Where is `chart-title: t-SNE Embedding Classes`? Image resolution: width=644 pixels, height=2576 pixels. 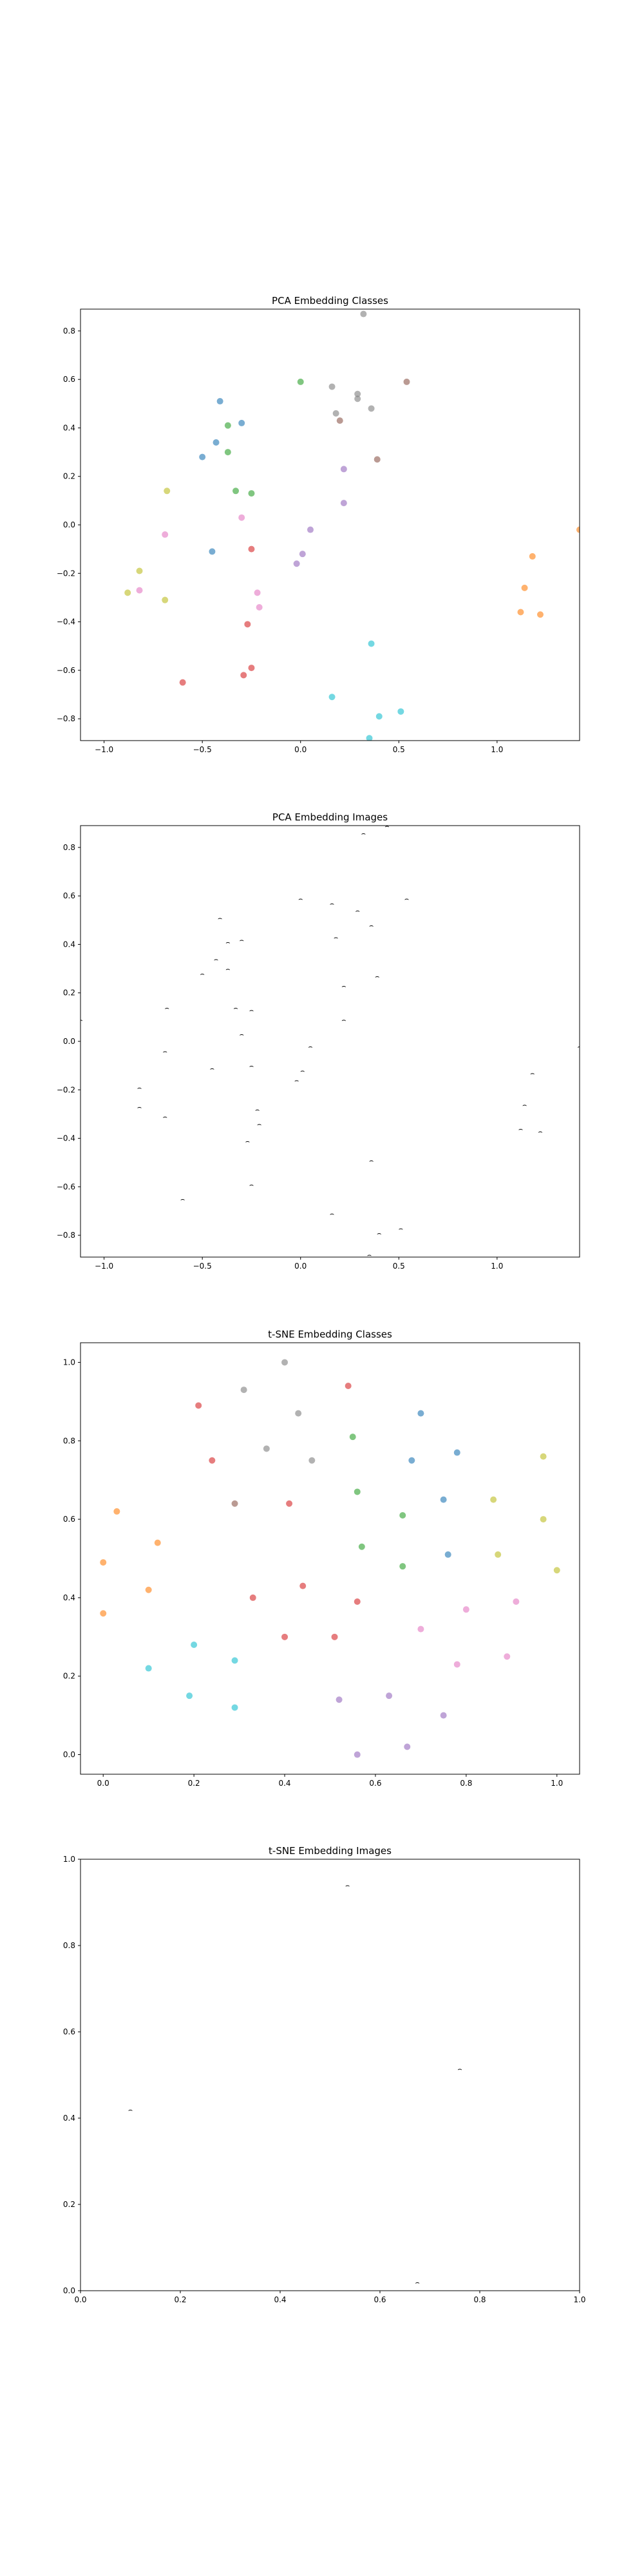
chart-title: t-SNE Embedding Classes is located at coordinates (330, 1335).